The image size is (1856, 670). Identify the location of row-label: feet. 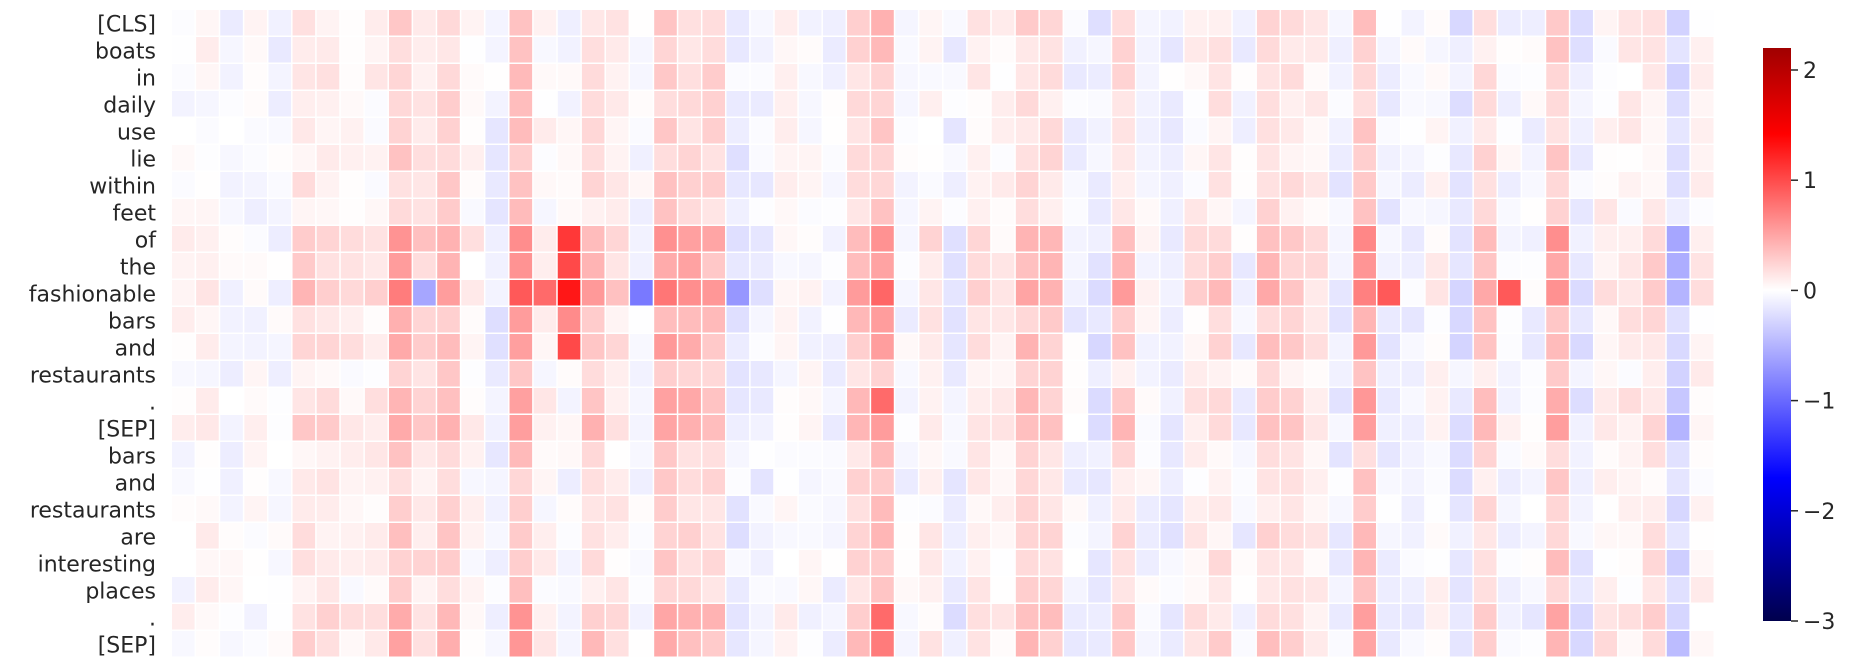
(135, 214).